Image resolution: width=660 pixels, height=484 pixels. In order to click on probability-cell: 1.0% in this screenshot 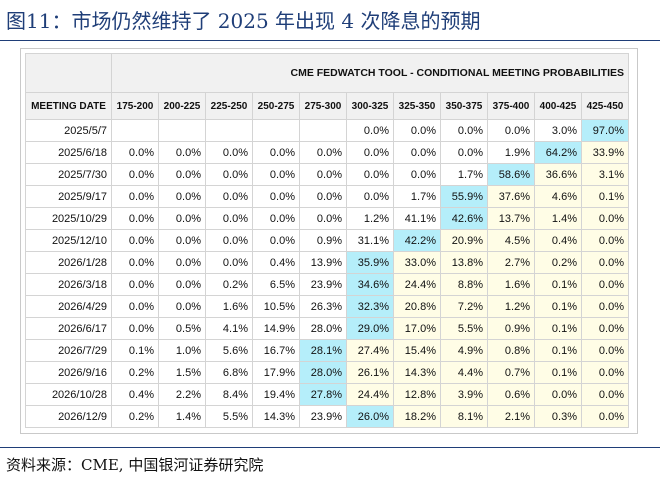, I will do `click(182, 350)`.